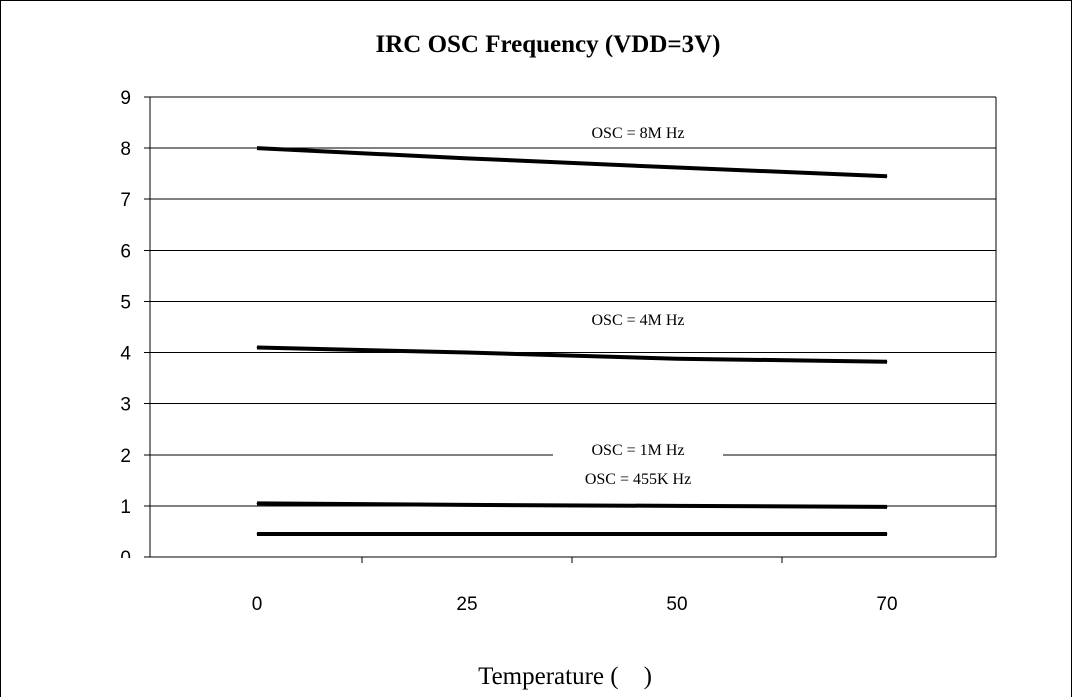 This screenshot has width=1072, height=698. I want to click on tick-mask, so click(128, 566).